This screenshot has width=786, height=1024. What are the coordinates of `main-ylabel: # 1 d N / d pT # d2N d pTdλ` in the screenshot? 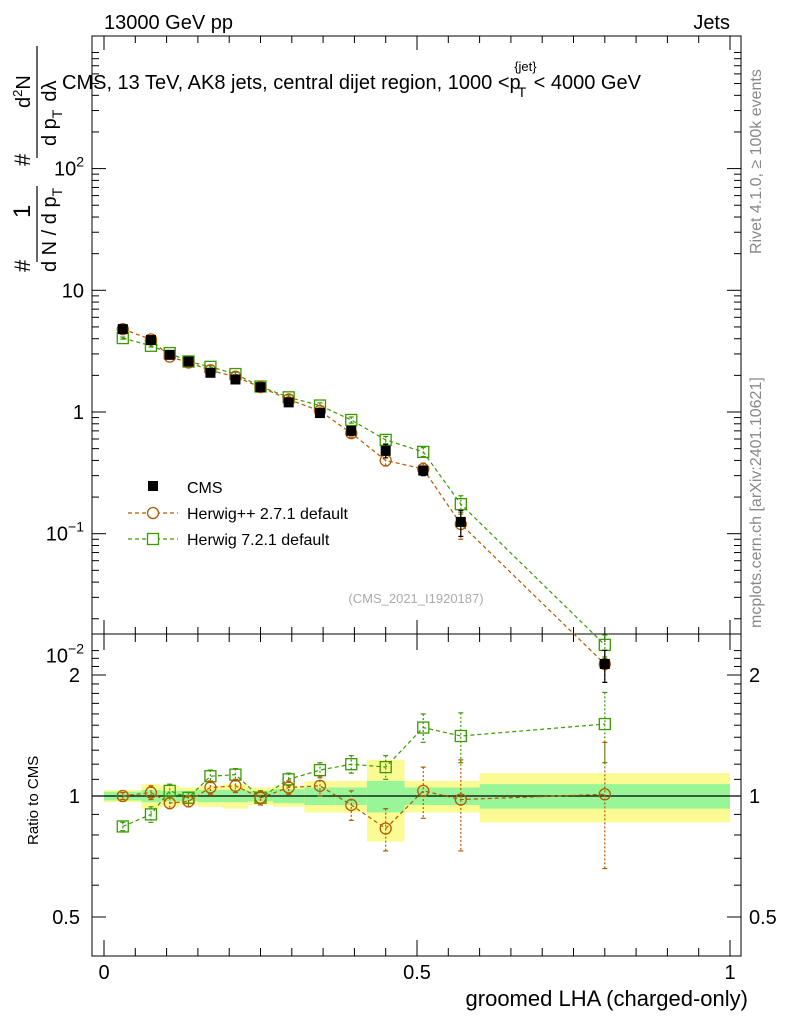 It's located at (37, 159).